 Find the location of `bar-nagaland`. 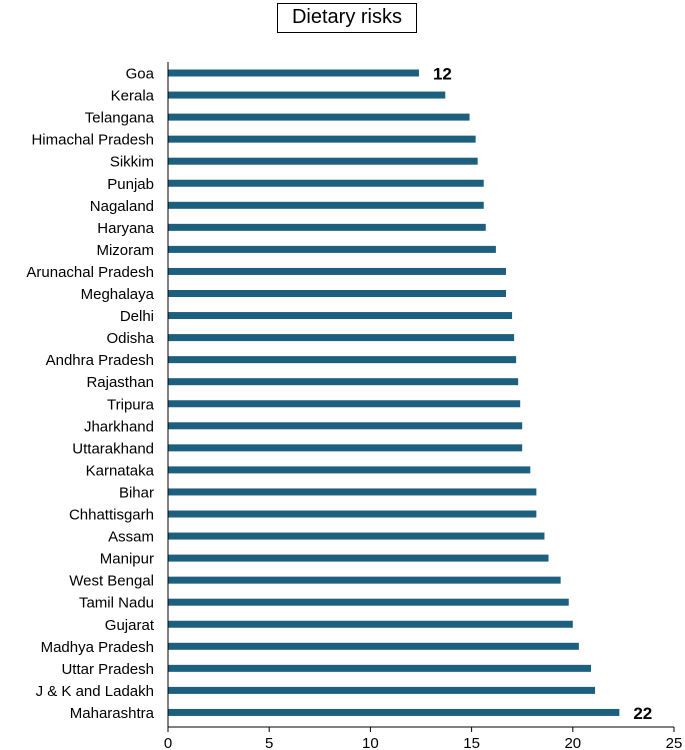

bar-nagaland is located at coordinates (326, 205).